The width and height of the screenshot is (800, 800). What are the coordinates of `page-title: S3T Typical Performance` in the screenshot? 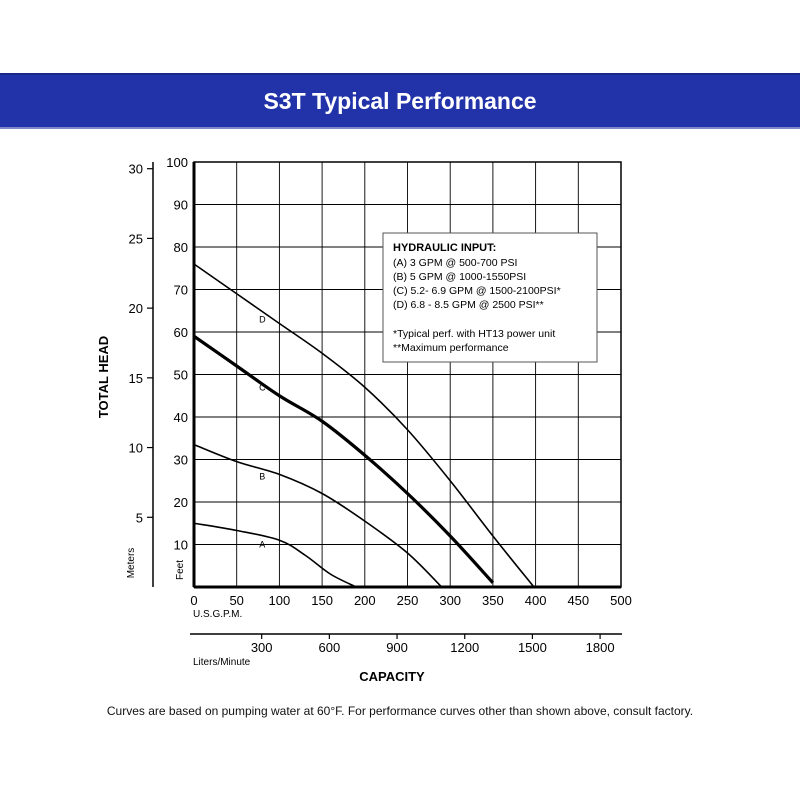 It's located at (400, 101).